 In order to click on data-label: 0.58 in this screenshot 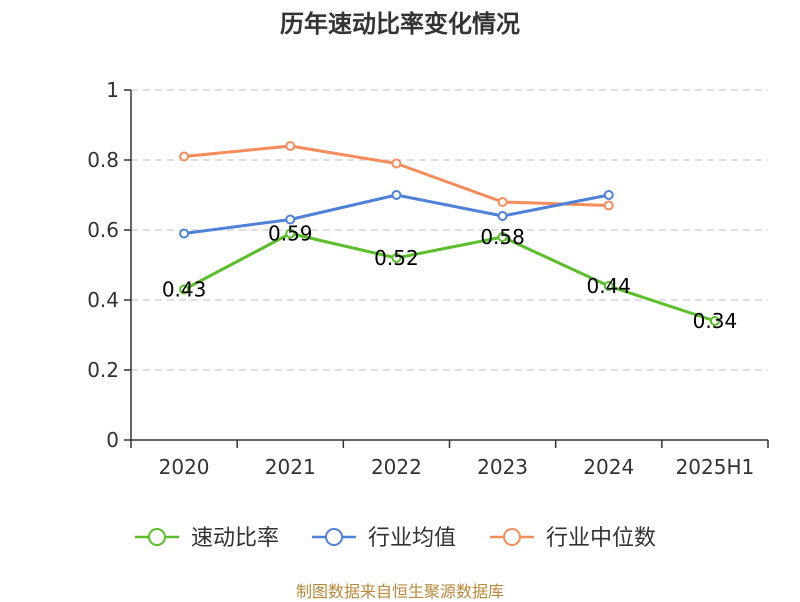, I will do `click(502, 237)`.